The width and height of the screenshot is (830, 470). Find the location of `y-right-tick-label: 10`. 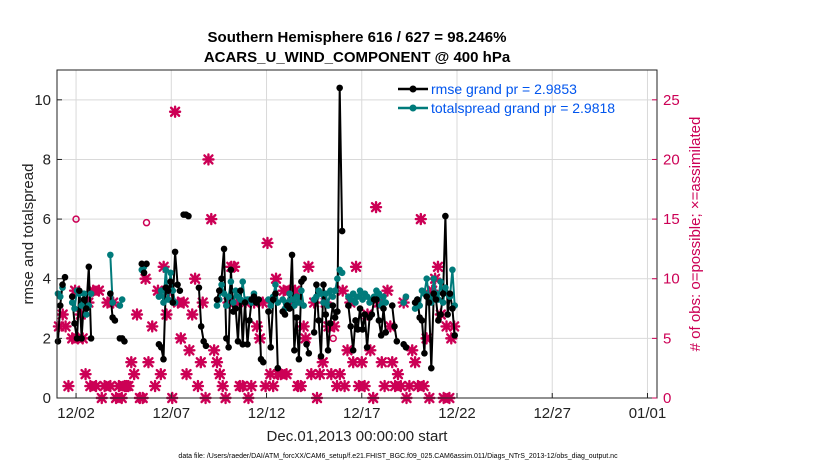

y-right-tick-label: 10 is located at coordinates (671, 279).